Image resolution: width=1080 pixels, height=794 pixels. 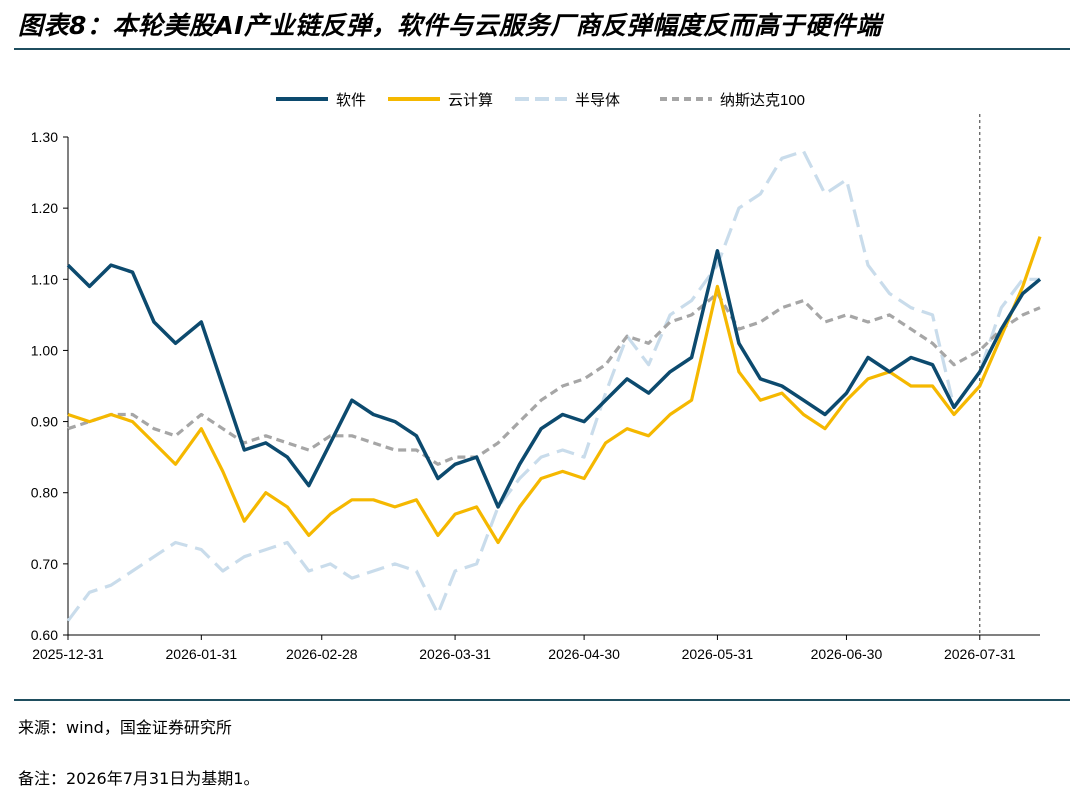 What do you see at coordinates (597, 100) in the screenshot?
I see `legend-label: 半导体` at bounding box center [597, 100].